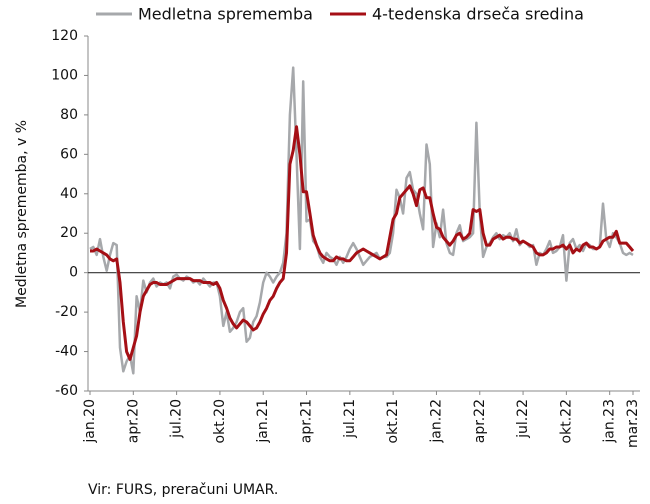 This screenshot has height=504, width=650. Describe the element at coordinates (307, 421) in the screenshot. I see `x-tick-label: apr.21` at that location.